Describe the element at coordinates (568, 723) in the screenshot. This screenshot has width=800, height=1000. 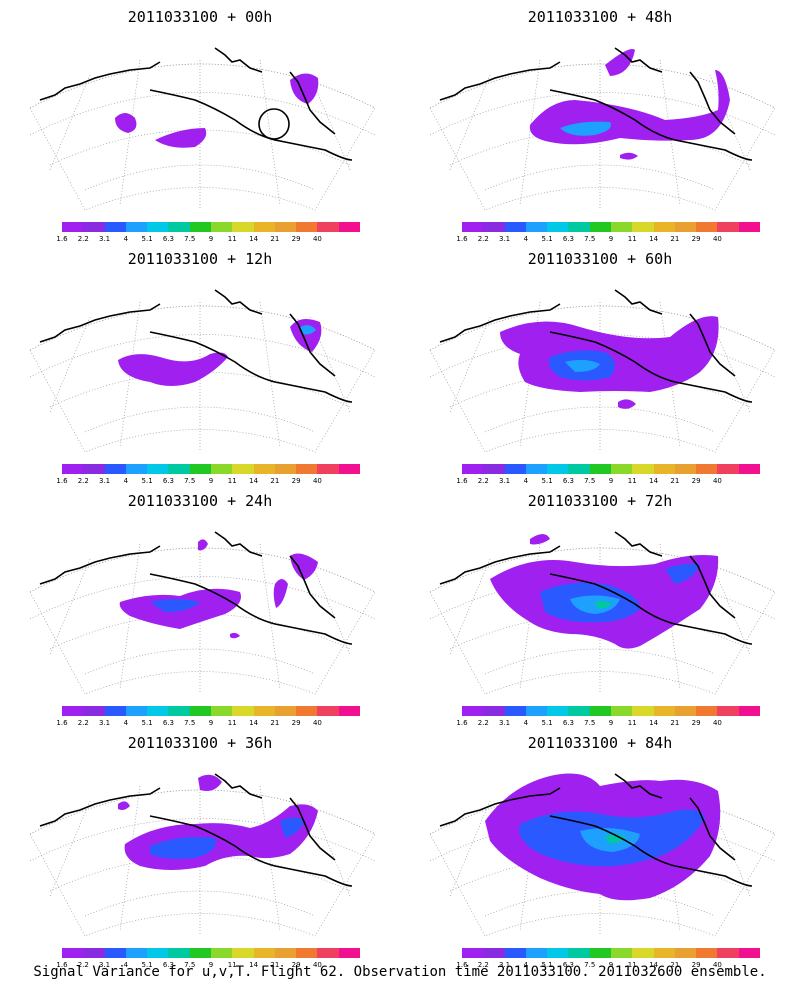
I see `colorbar-tick: 6.3` at that location.